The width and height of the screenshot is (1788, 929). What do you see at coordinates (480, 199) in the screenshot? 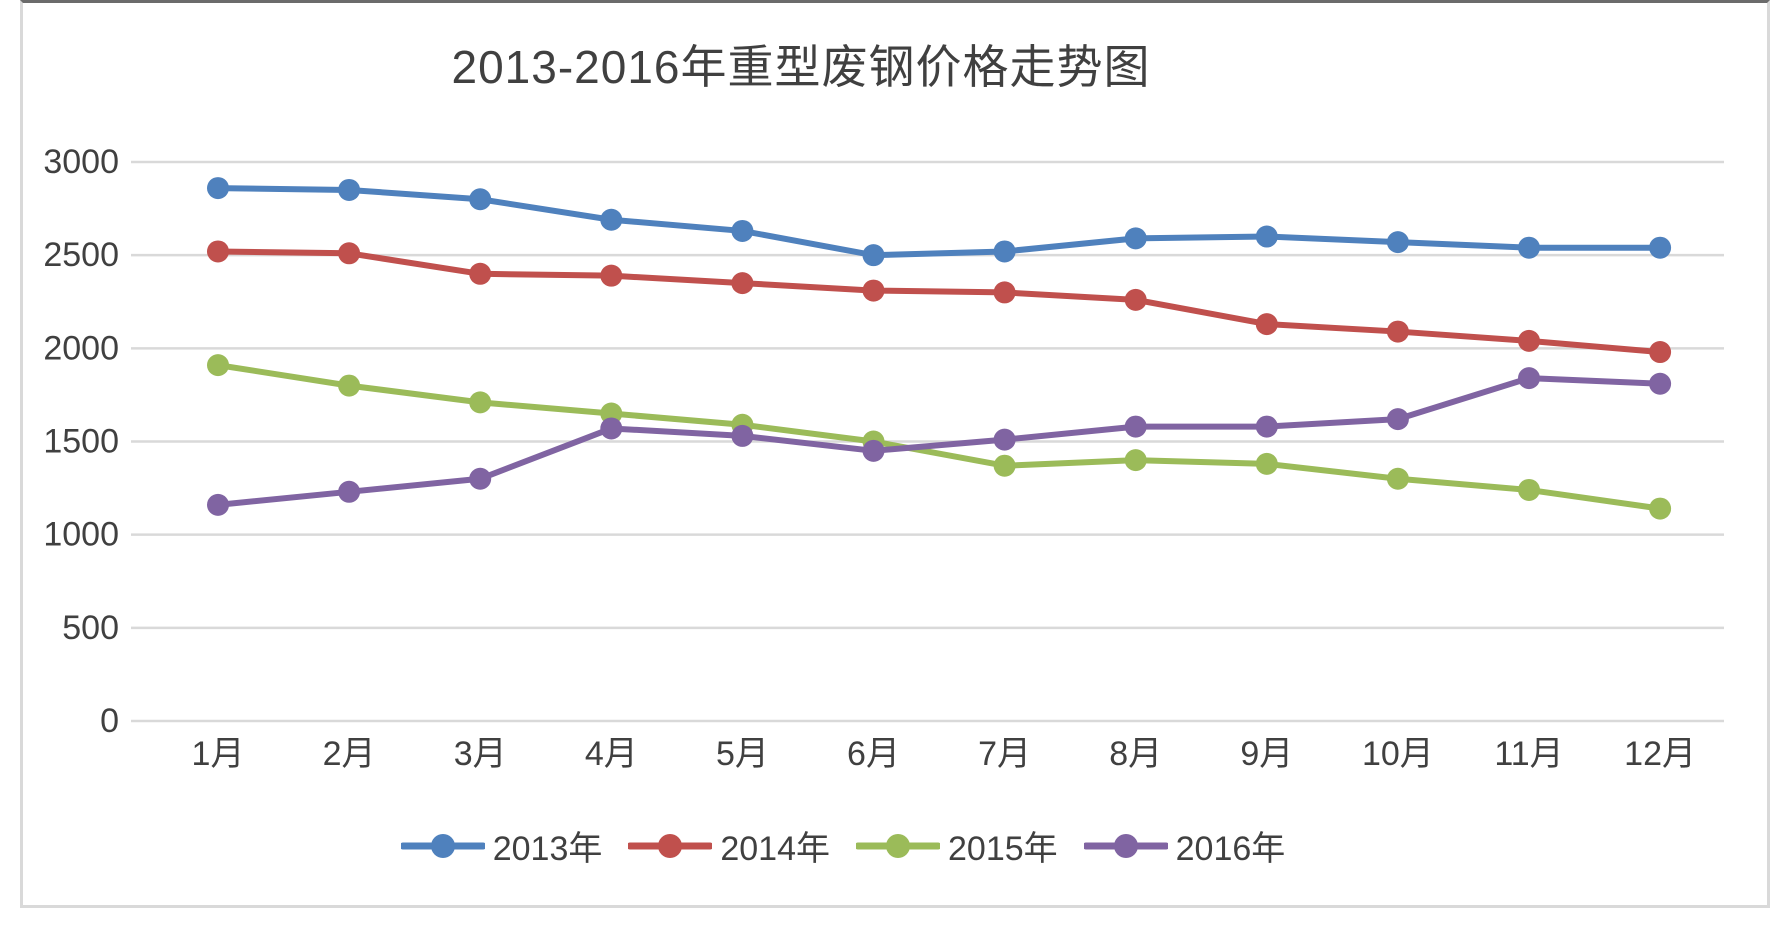
I see `data-point-2013年-3月` at bounding box center [480, 199].